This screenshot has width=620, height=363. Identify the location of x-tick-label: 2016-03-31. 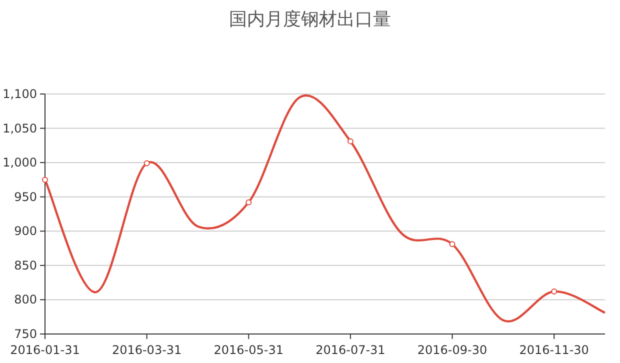
(147, 350).